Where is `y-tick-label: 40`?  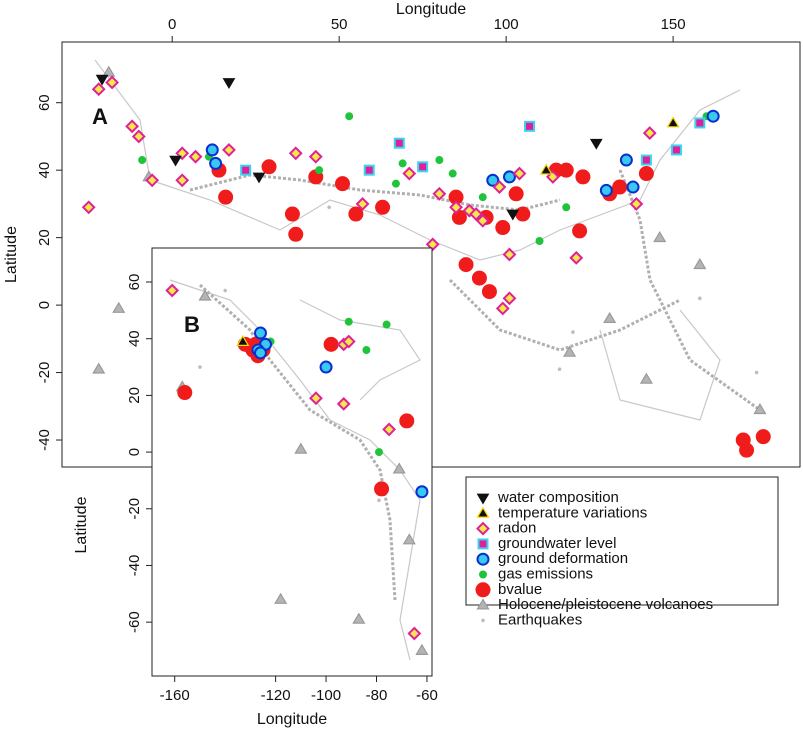
y-tick-label: 40 is located at coordinates (44, 170).